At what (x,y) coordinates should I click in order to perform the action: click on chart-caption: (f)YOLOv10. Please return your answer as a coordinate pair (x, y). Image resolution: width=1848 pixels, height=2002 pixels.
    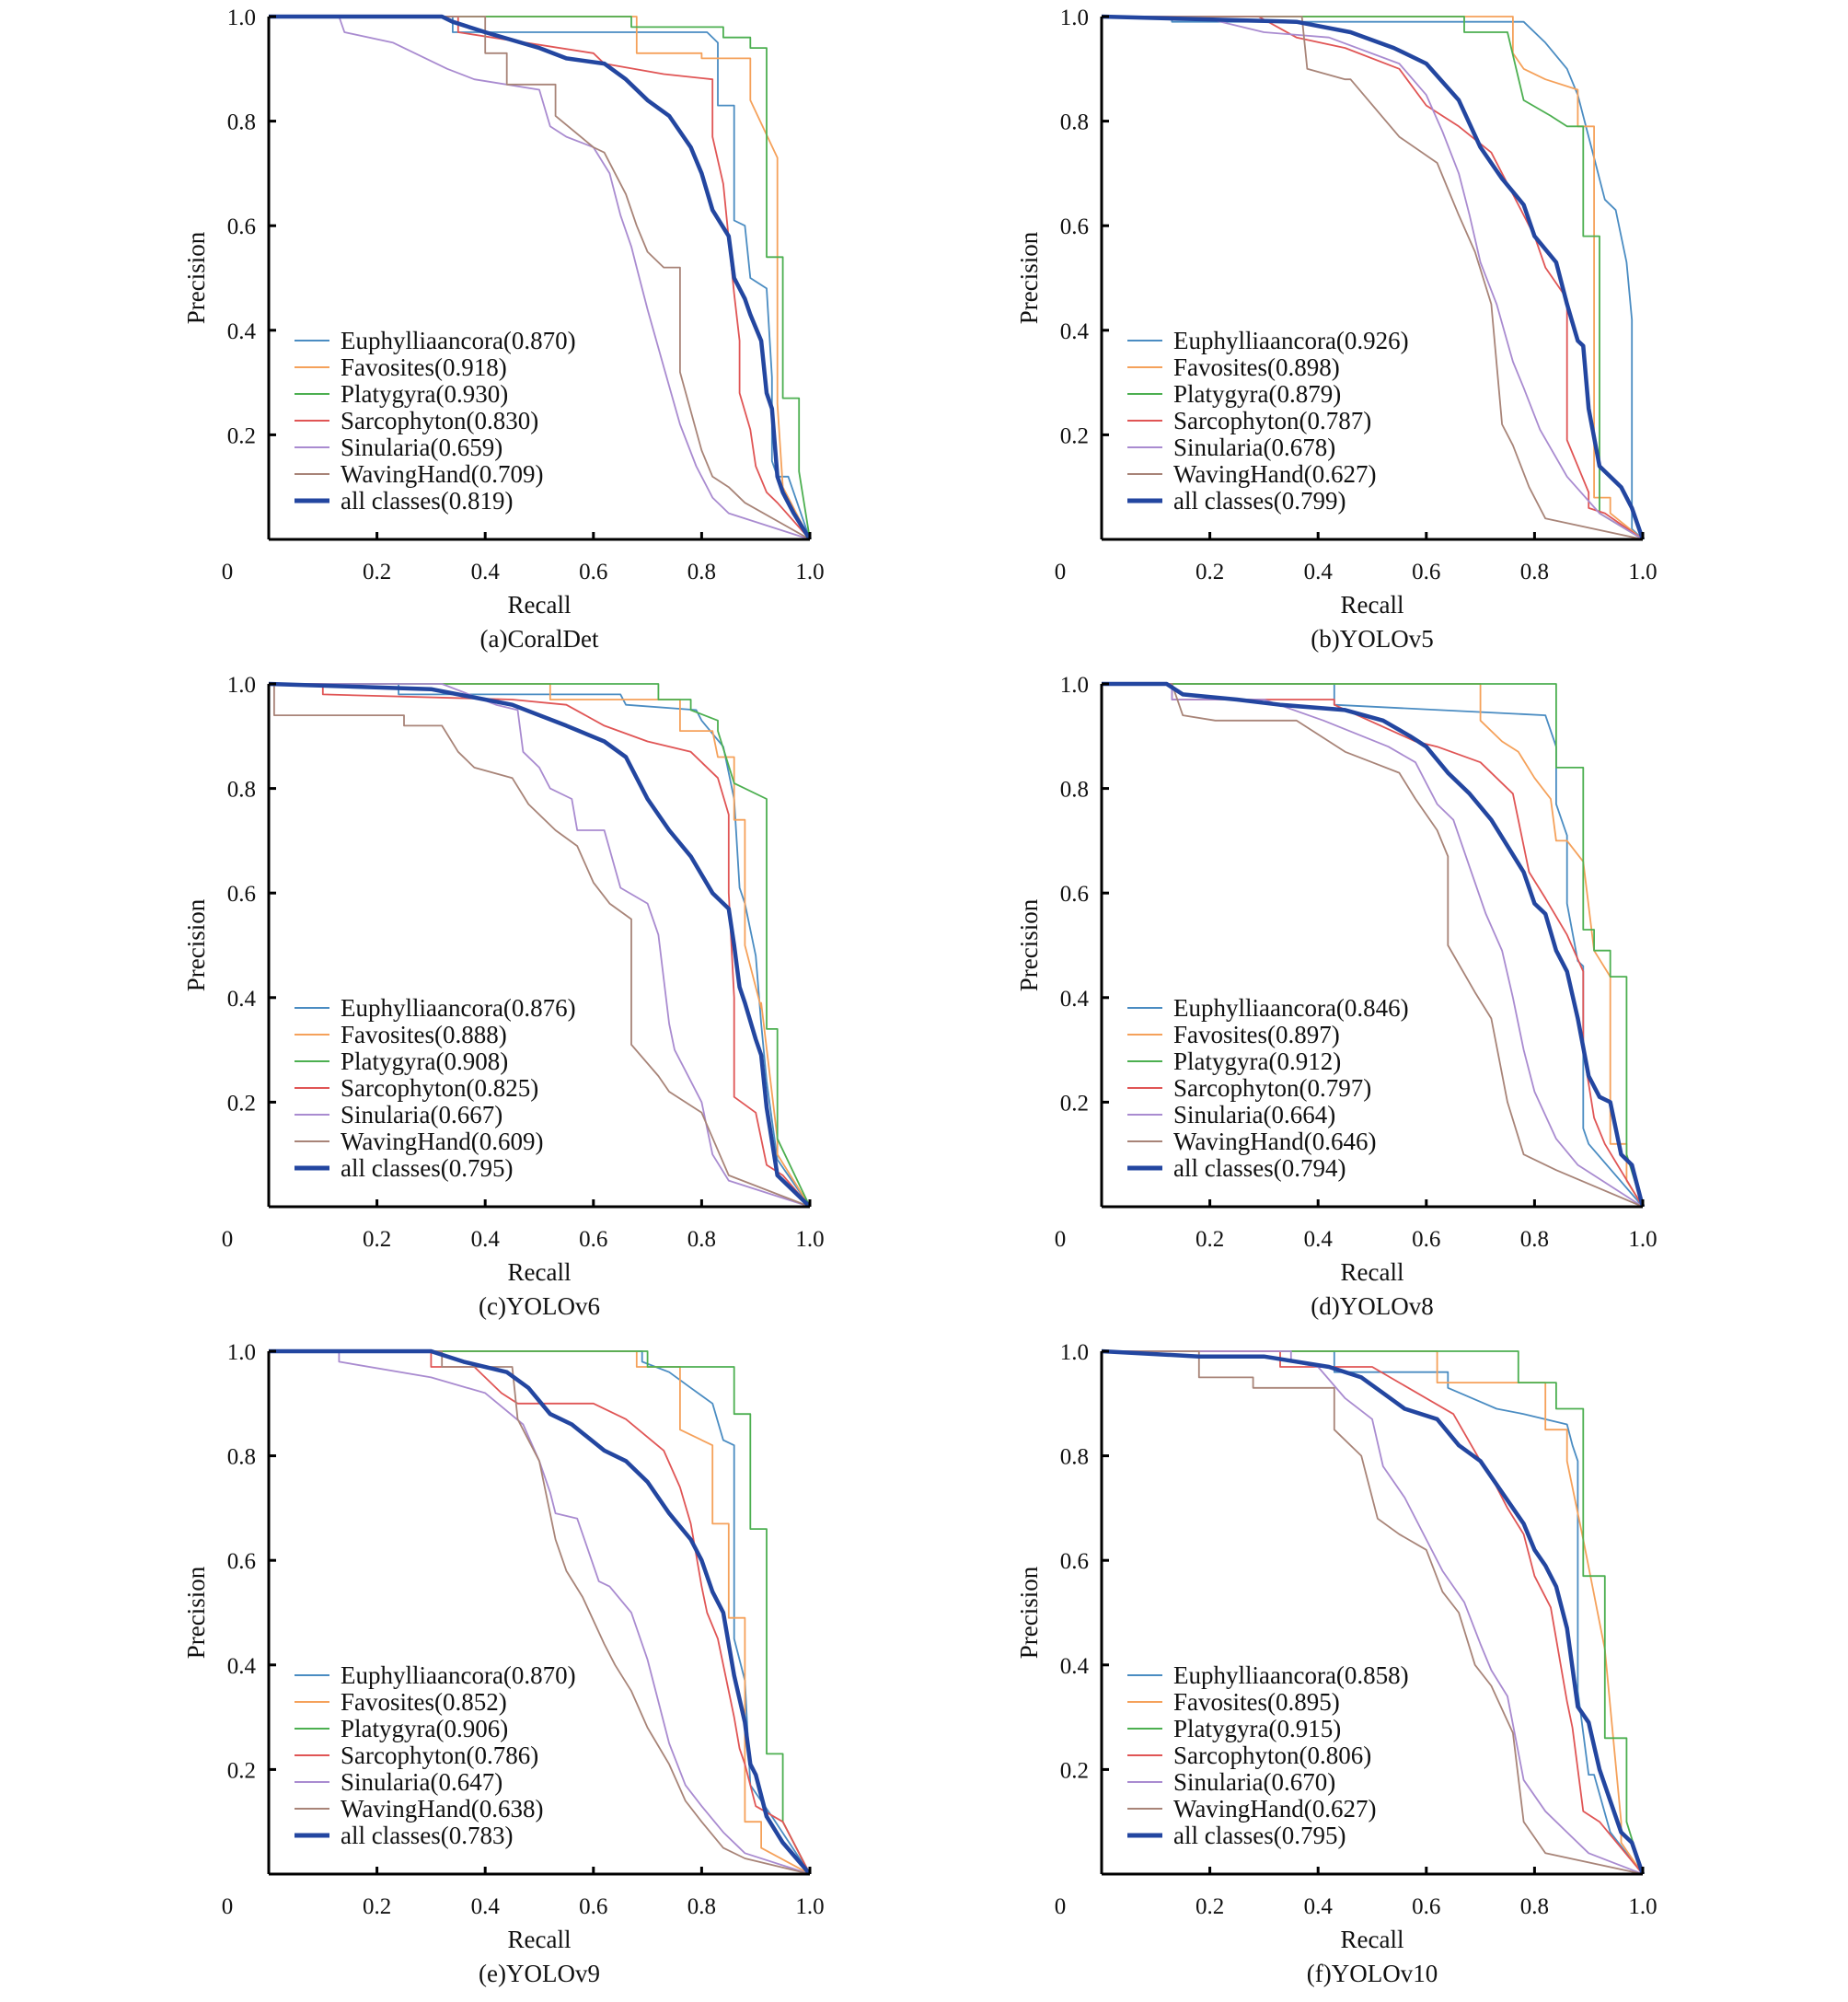
    Looking at the image, I should click on (1372, 1973).